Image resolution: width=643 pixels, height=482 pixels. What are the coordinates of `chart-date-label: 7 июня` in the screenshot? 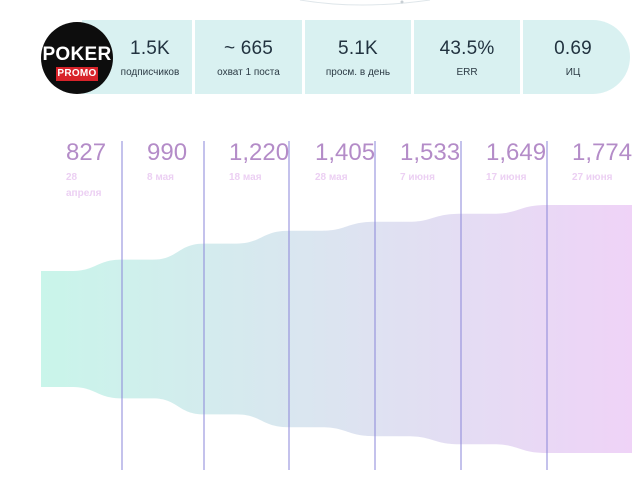 It's located at (417, 177).